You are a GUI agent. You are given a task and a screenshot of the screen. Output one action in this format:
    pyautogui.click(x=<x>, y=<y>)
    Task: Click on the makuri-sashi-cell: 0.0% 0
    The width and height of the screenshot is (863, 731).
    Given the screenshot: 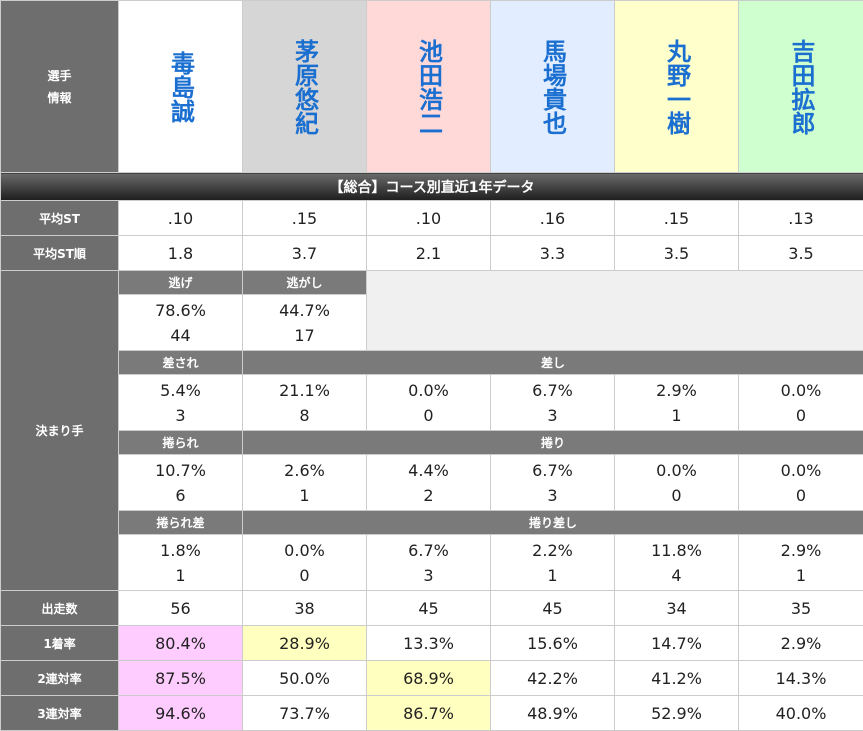 What is the action you would take?
    pyautogui.click(x=304, y=562)
    